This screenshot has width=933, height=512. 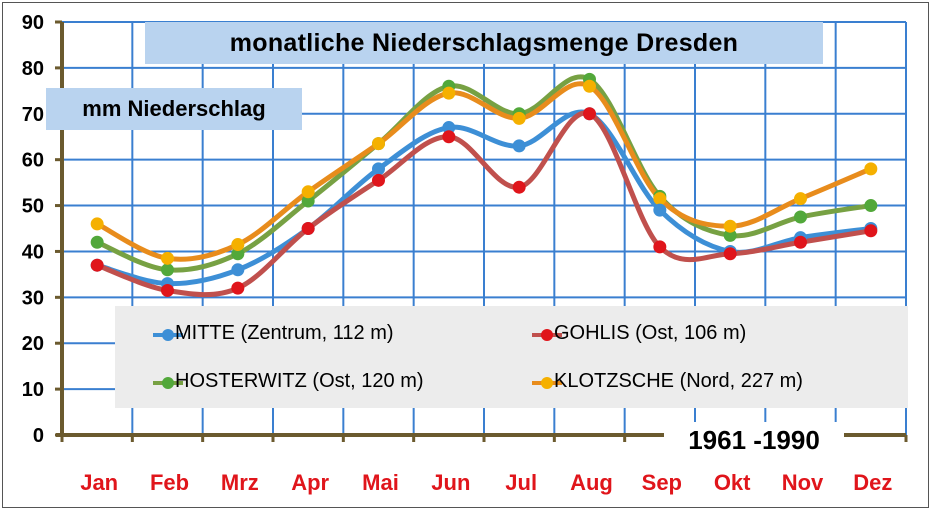 I want to click on y-axis-label: mm Niederschlag, so click(x=174, y=108).